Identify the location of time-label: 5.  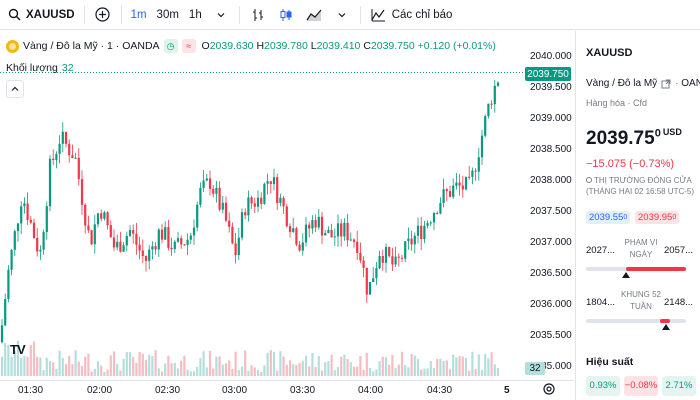
(507, 390).